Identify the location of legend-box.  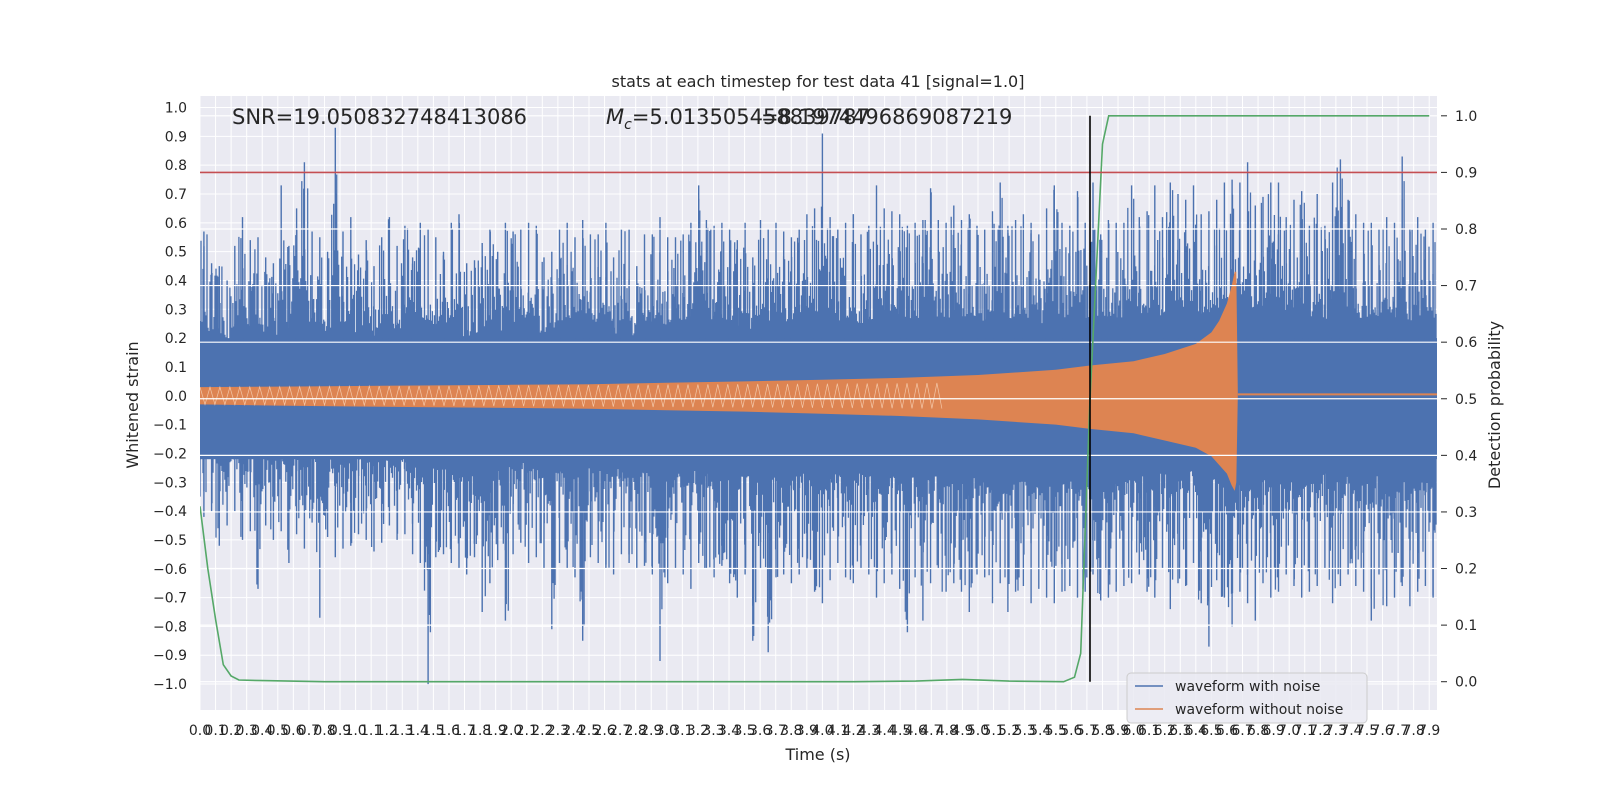
(1247, 698).